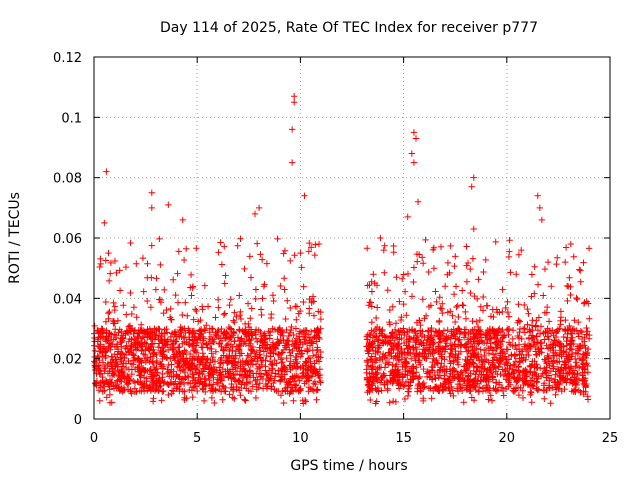  What do you see at coordinates (507, 438) in the screenshot?
I see `x-tick-label: 20` at bounding box center [507, 438].